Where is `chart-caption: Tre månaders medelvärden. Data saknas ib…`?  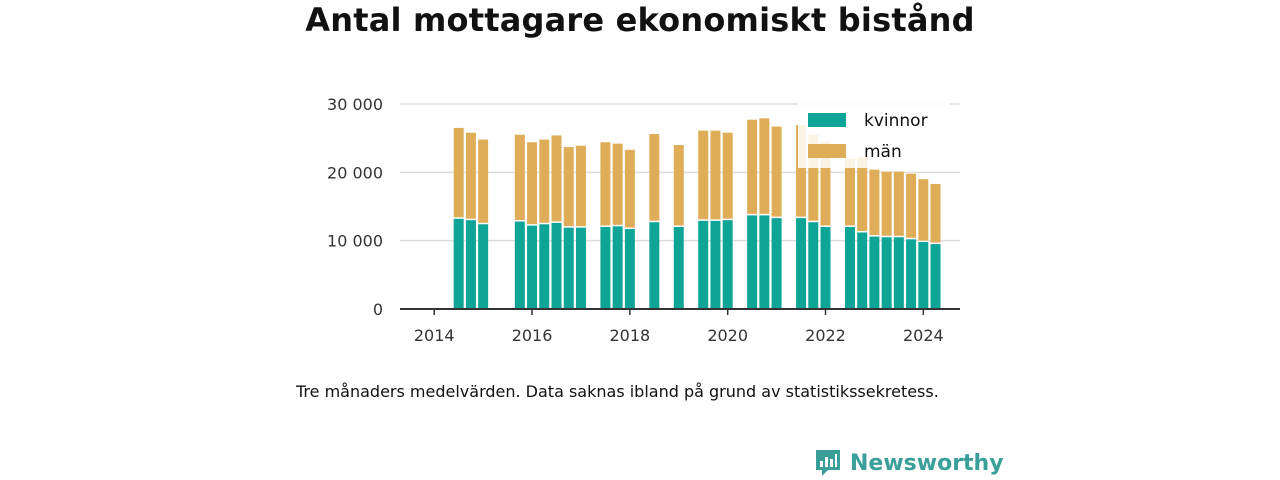
chart-caption: Tre månaders medelvärden. Data saknas ib… is located at coordinates (617, 391).